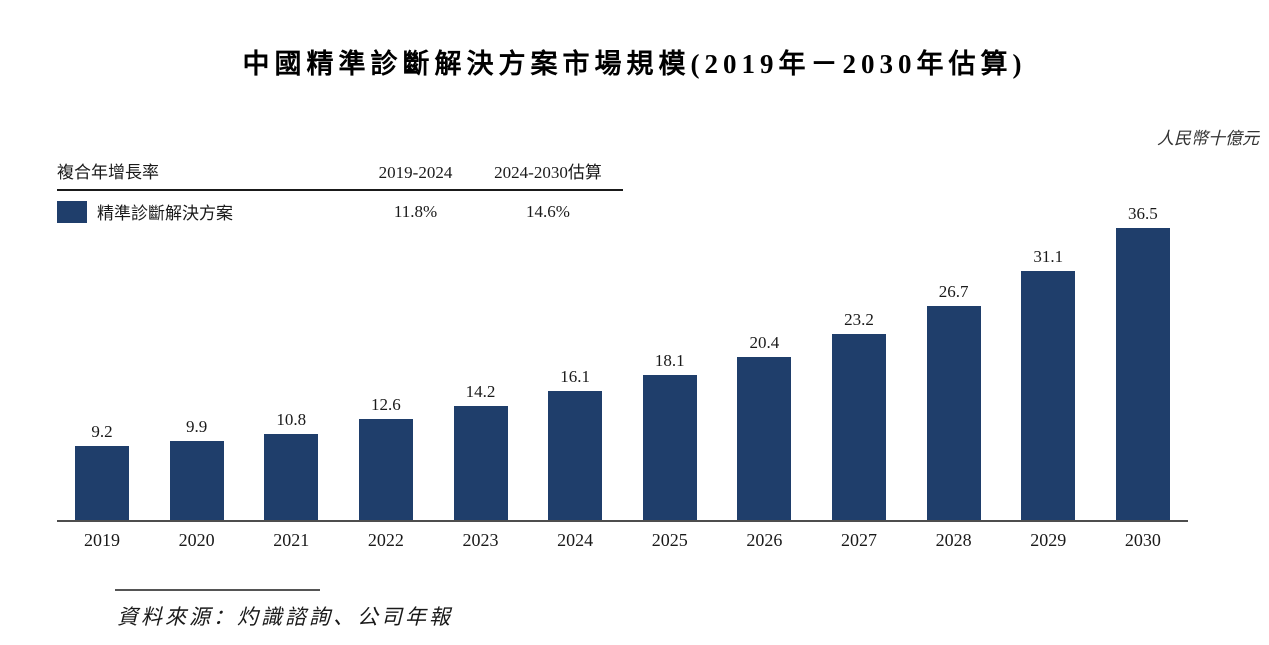  What do you see at coordinates (291, 419) in the screenshot?
I see `bar-value-label: 10.8` at bounding box center [291, 419].